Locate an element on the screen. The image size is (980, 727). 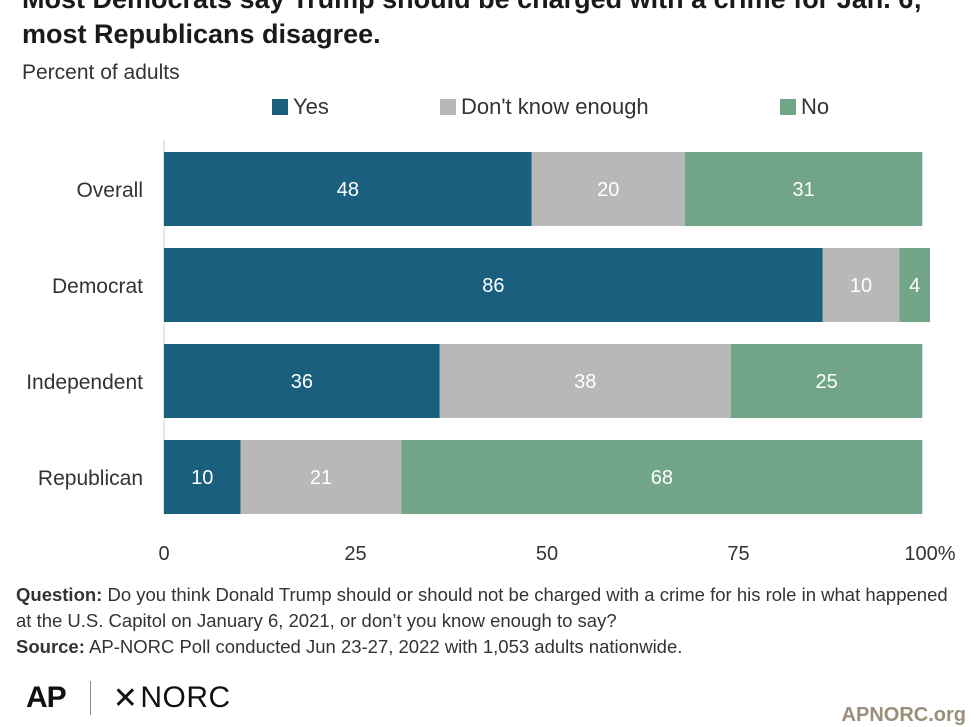
legend-swatch-yes is located at coordinates (280, 107).